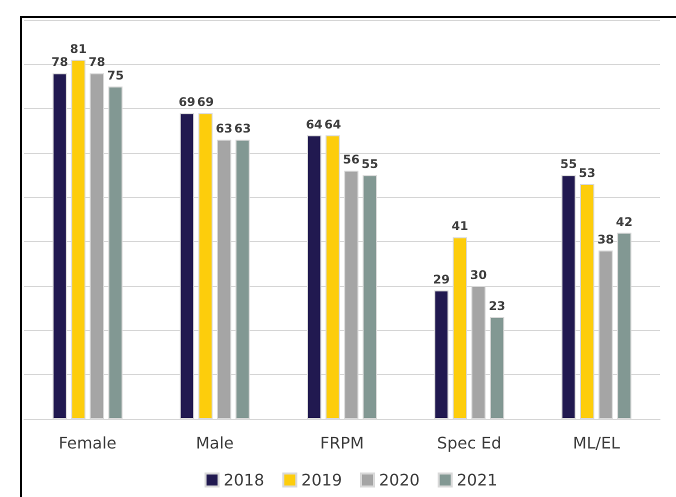 Image resolution: width=676 pixels, height=497 pixels. Describe the element at coordinates (624, 221) in the screenshot. I see `data-label: 42` at that location.